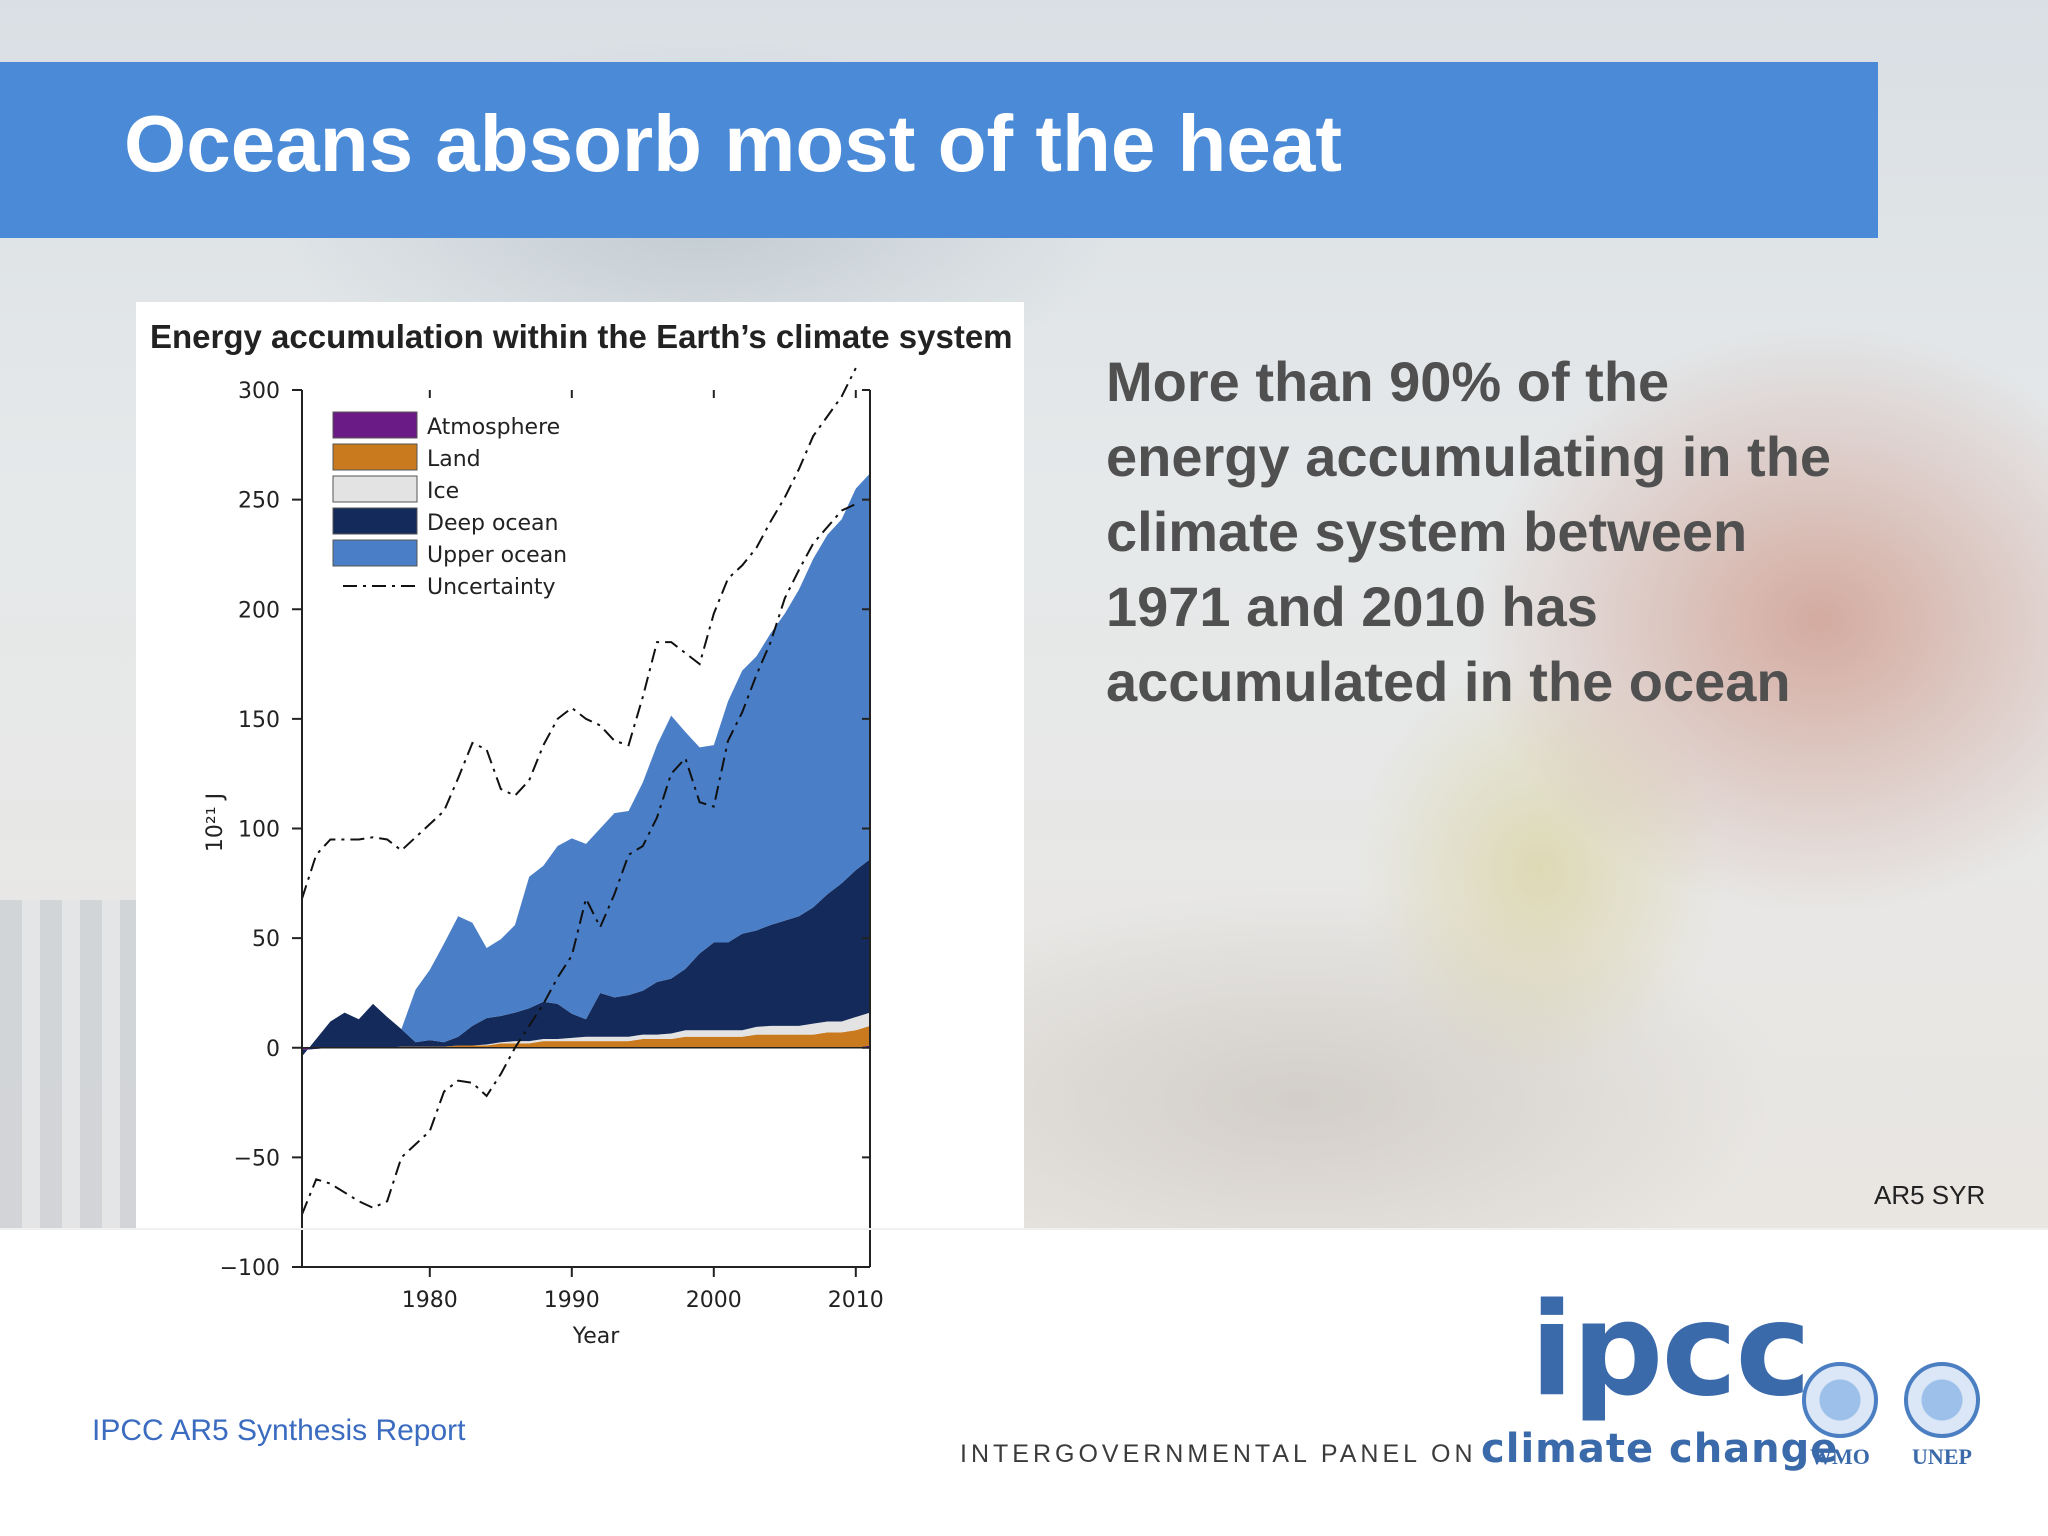  Describe the element at coordinates (1930, 1195) in the screenshot. I see `source-tag: AR5 SYR` at that location.